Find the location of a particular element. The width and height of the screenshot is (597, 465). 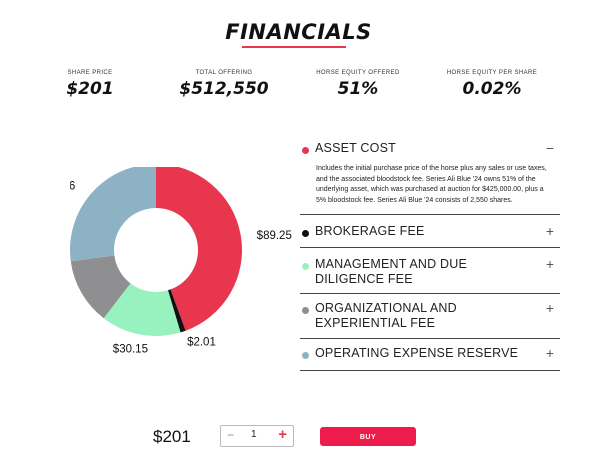

accordion-header: OPERATING EXPENSE RESERVE + is located at coordinates (430, 353).